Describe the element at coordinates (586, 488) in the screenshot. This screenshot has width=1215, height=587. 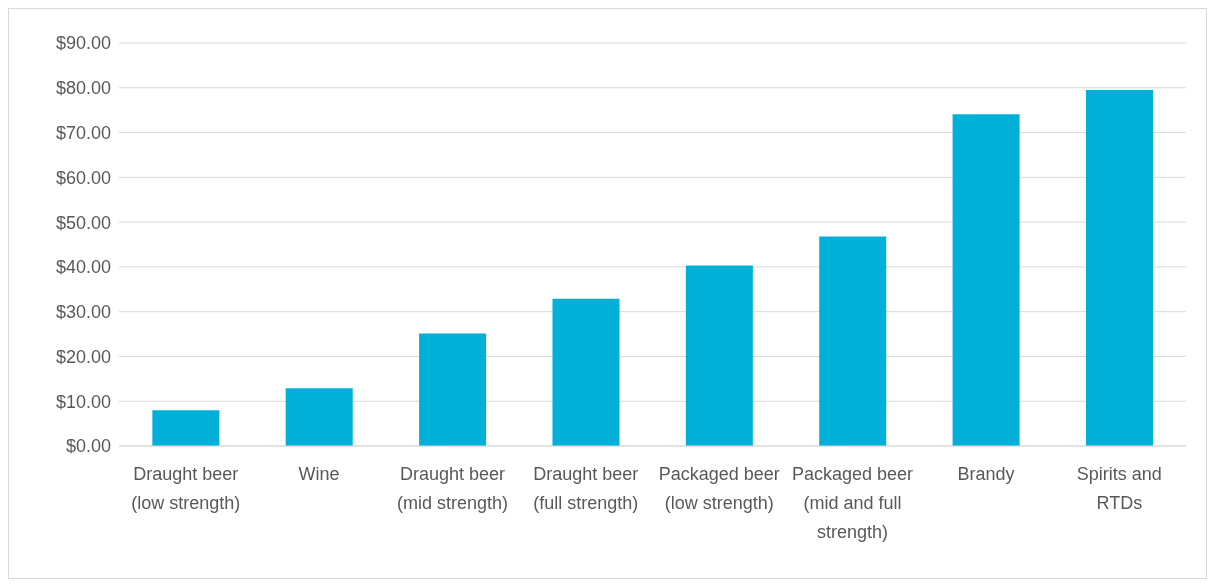
I see `x-tick-label: Draught beer (full strength)` at that location.